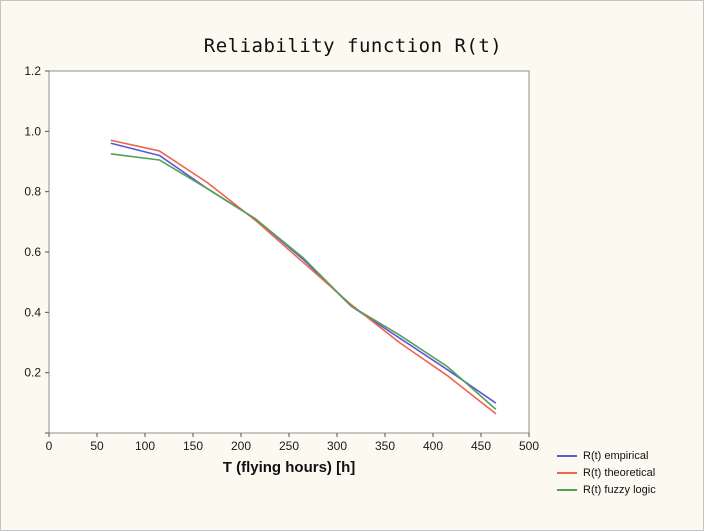 The image size is (704, 531). I want to click on legend-swatch-theoretical, so click(567, 472).